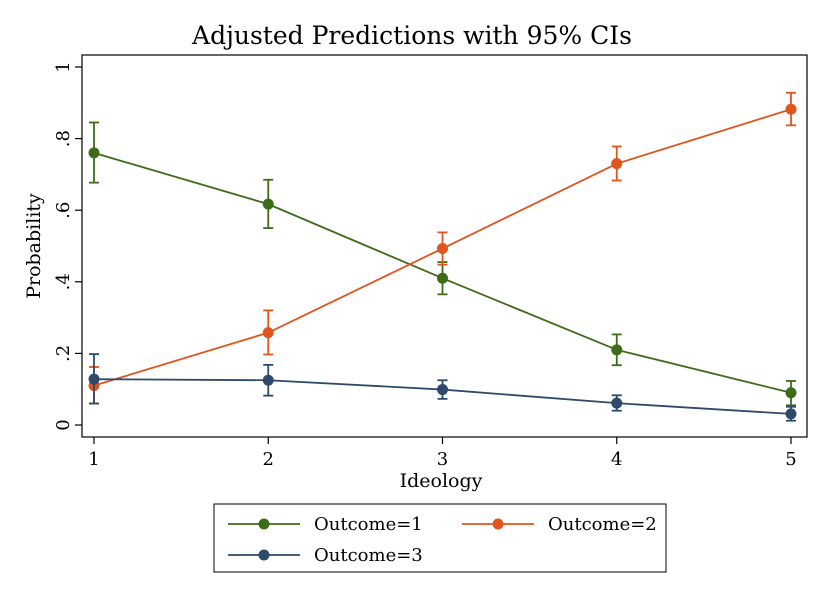 The image size is (825, 600). Describe the element at coordinates (442, 459) in the screenshot. I see `x-tick-label: 3` at that location.